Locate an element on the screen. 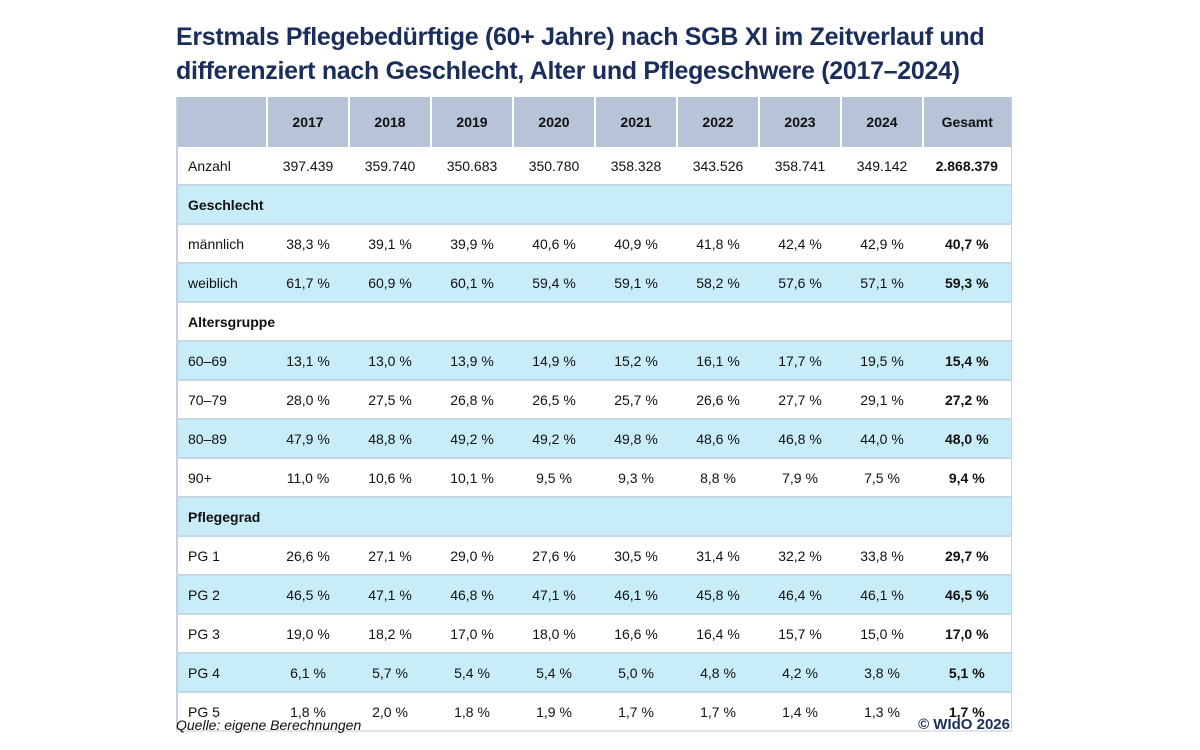  value-cell: 4,8 % is located at coordinates (718, 673).